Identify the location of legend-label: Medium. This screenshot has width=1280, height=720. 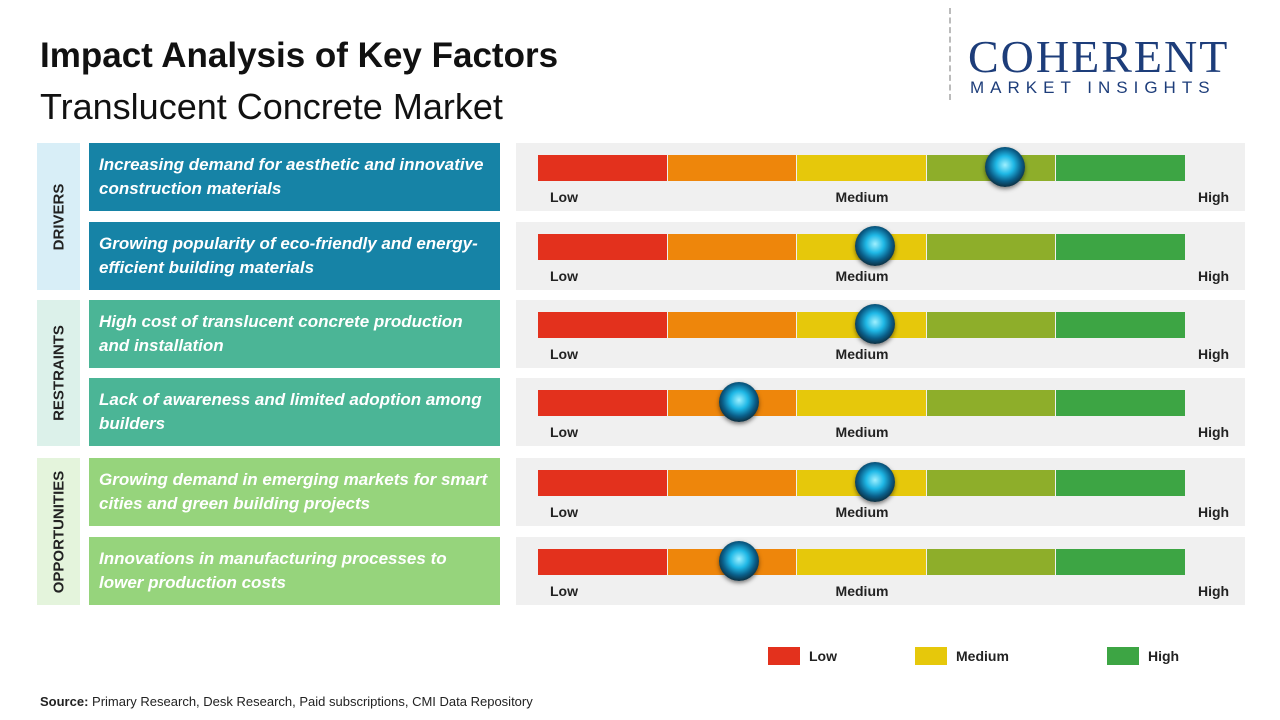
(982, 656).